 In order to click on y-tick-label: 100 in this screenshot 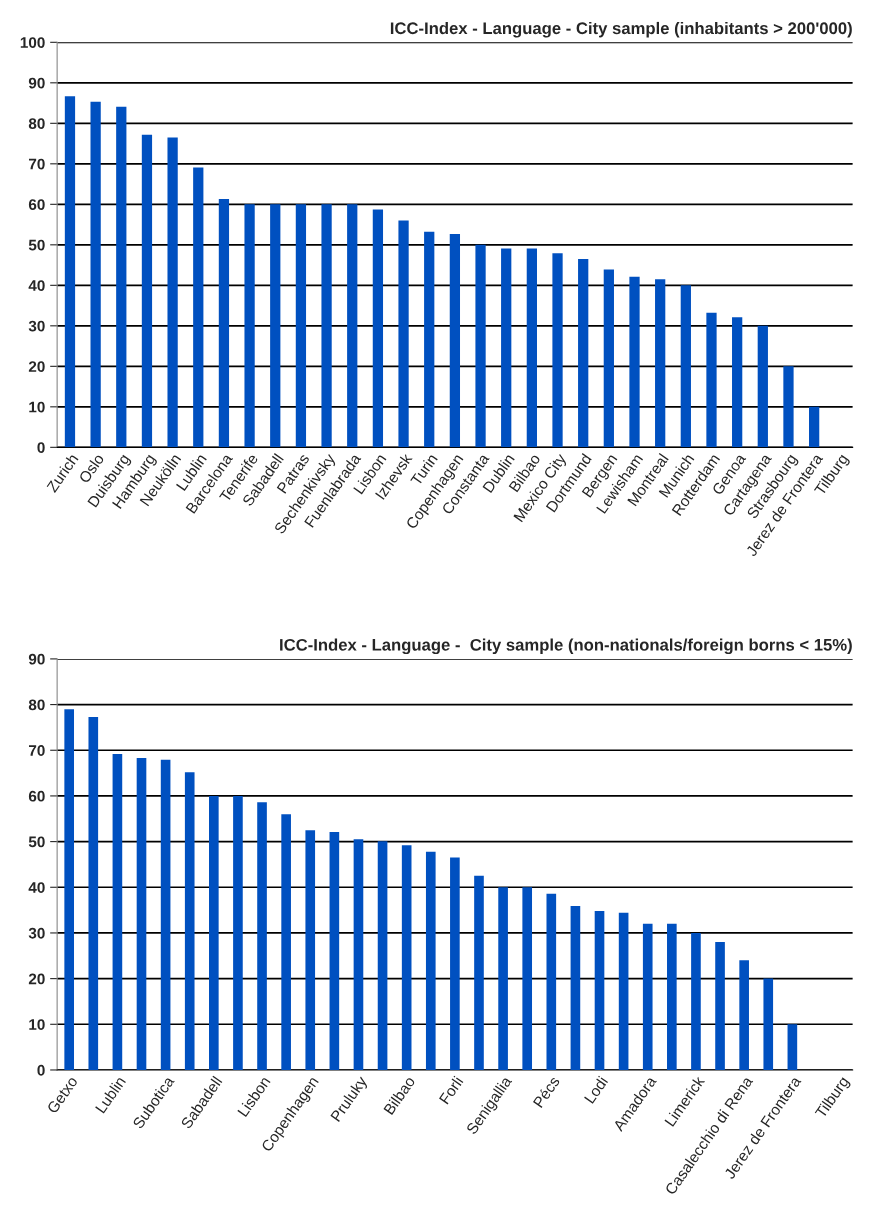, I will do `click(32, 42)`.